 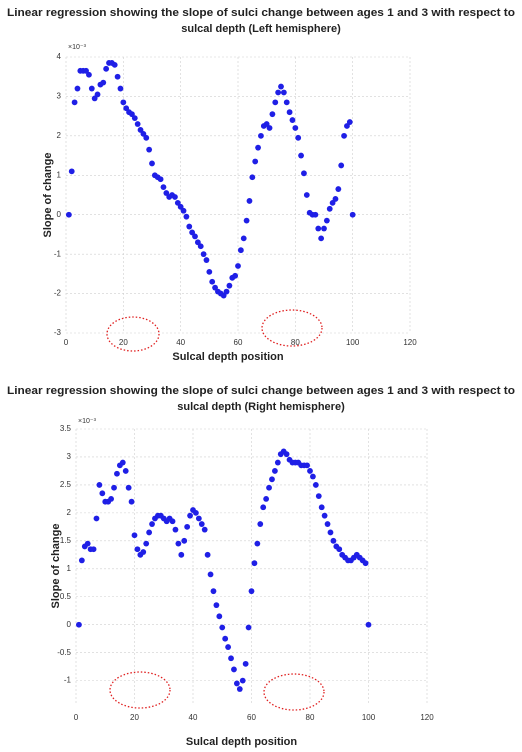 I want to click on y-tick-label: 0.5, so click(x=66, y=596).